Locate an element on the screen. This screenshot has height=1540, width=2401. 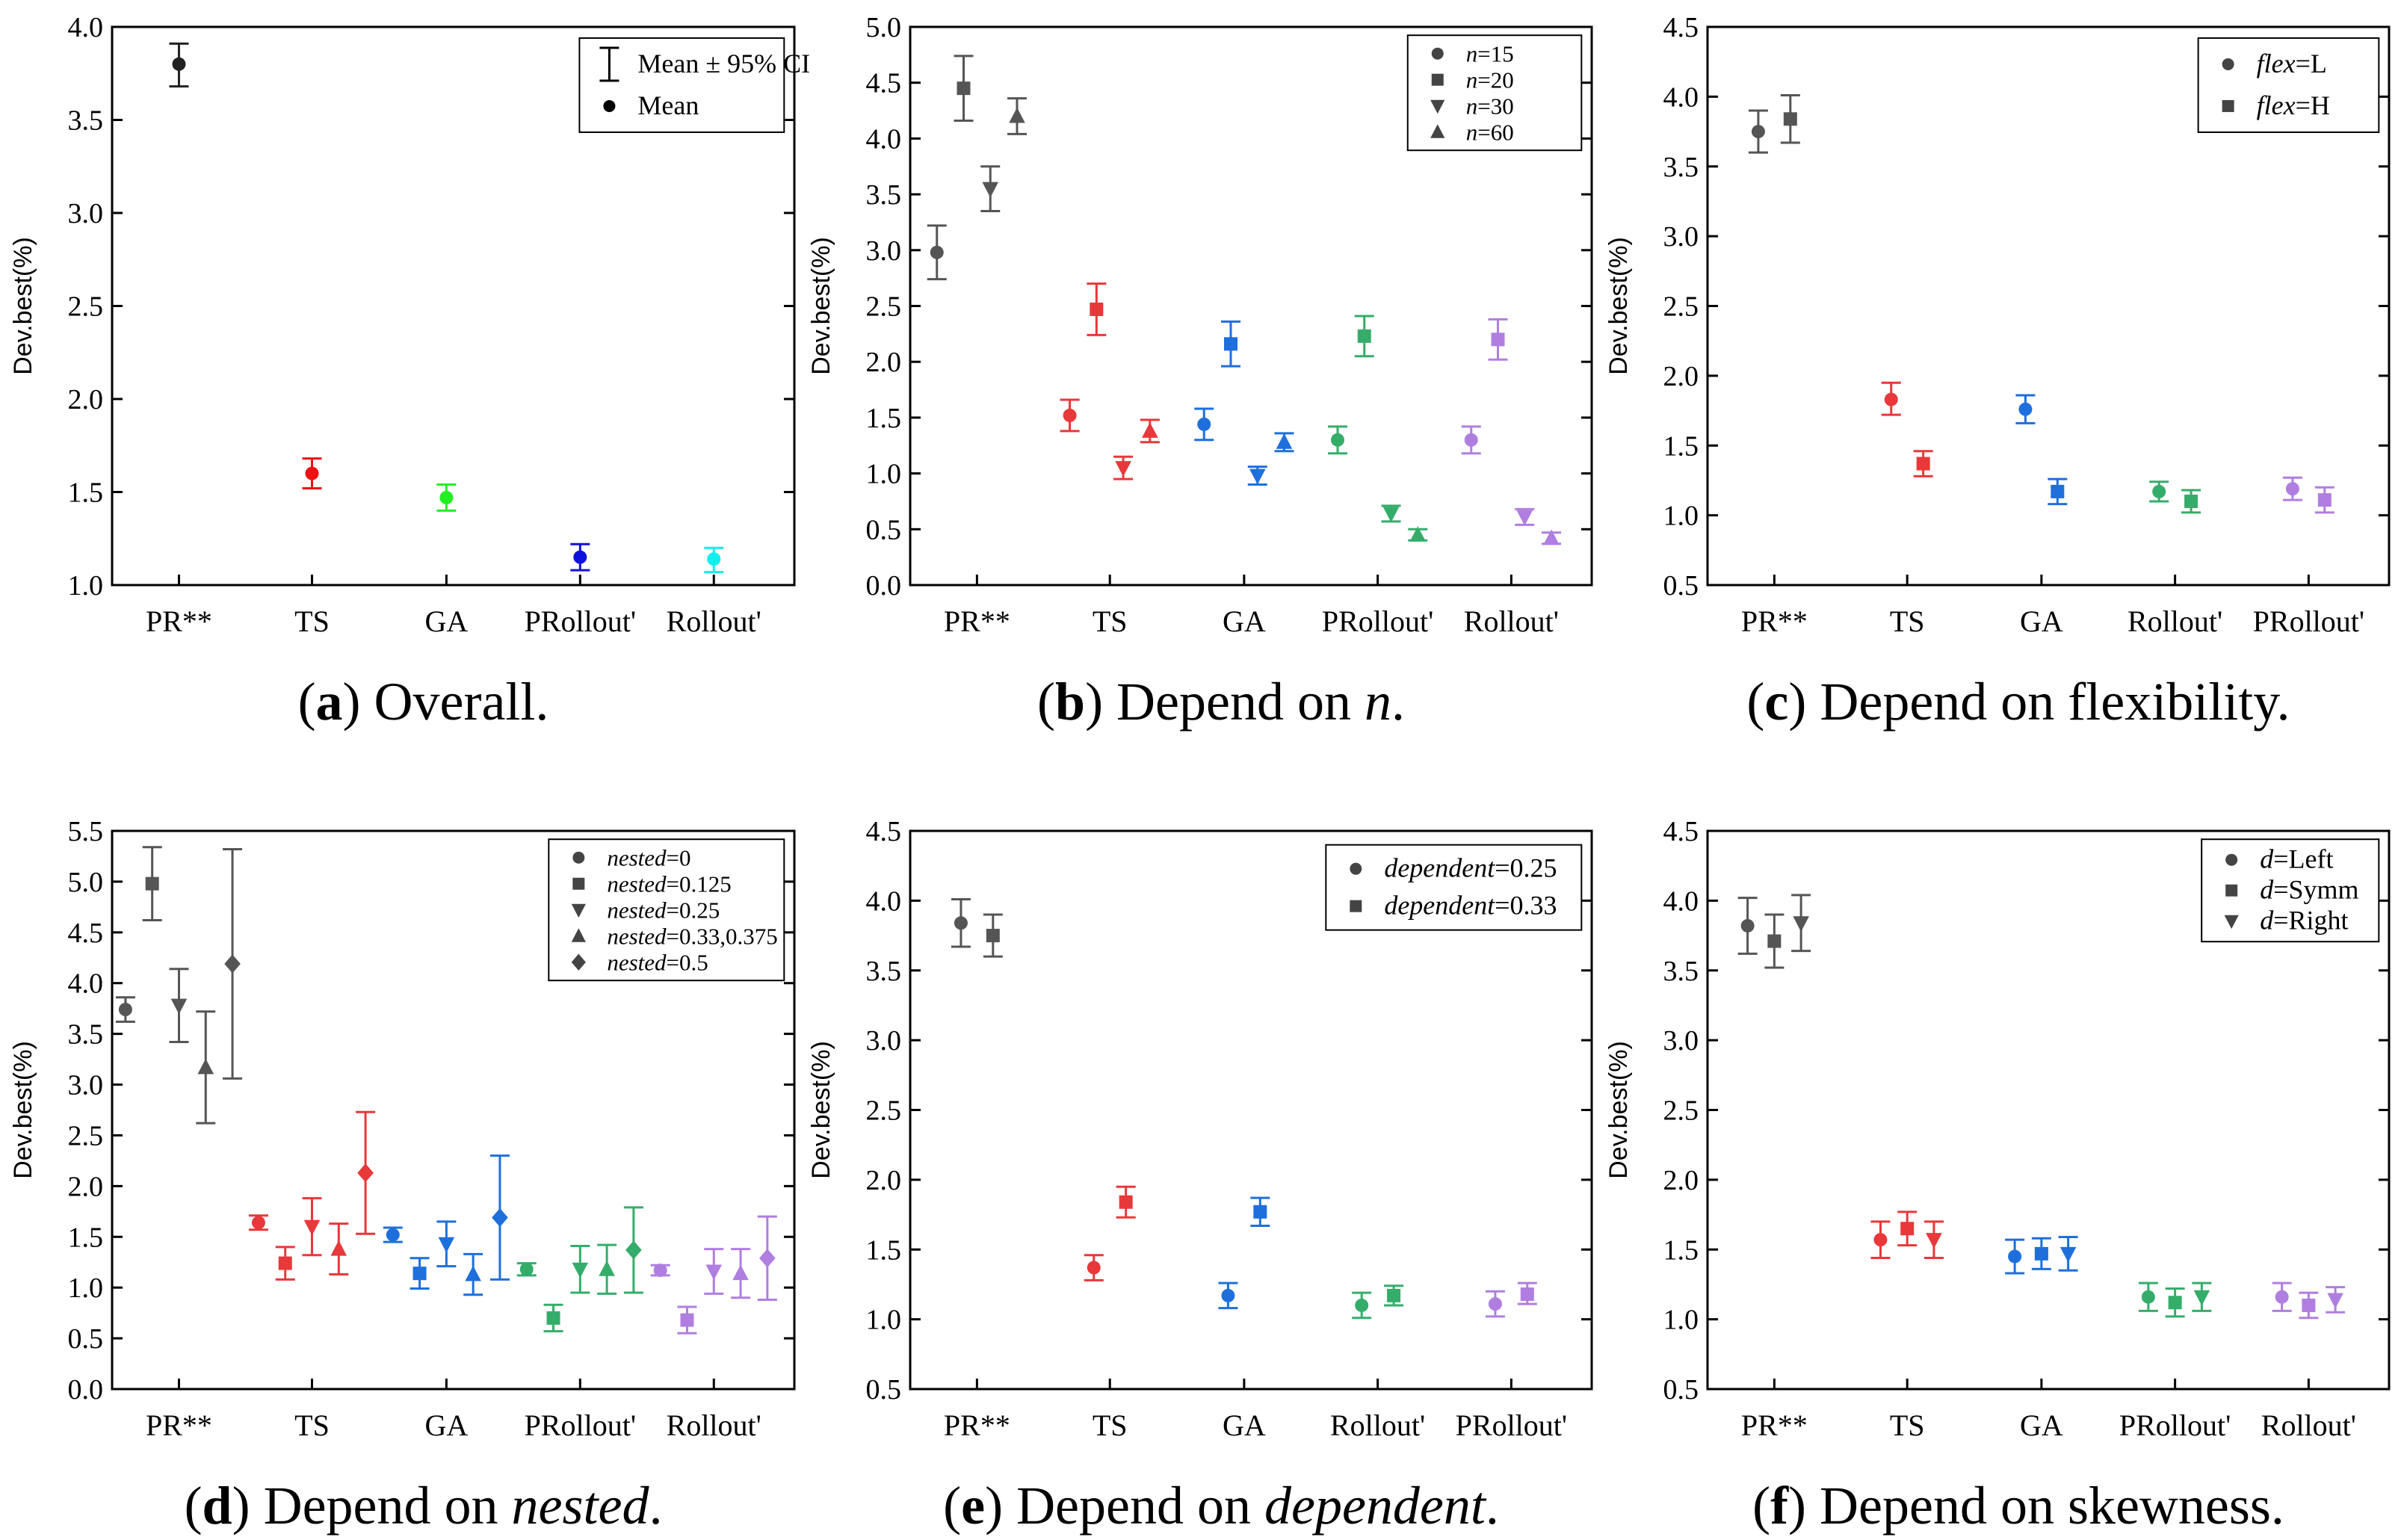
legend-label: nested=0.25 is located at coordinates (664, 911).